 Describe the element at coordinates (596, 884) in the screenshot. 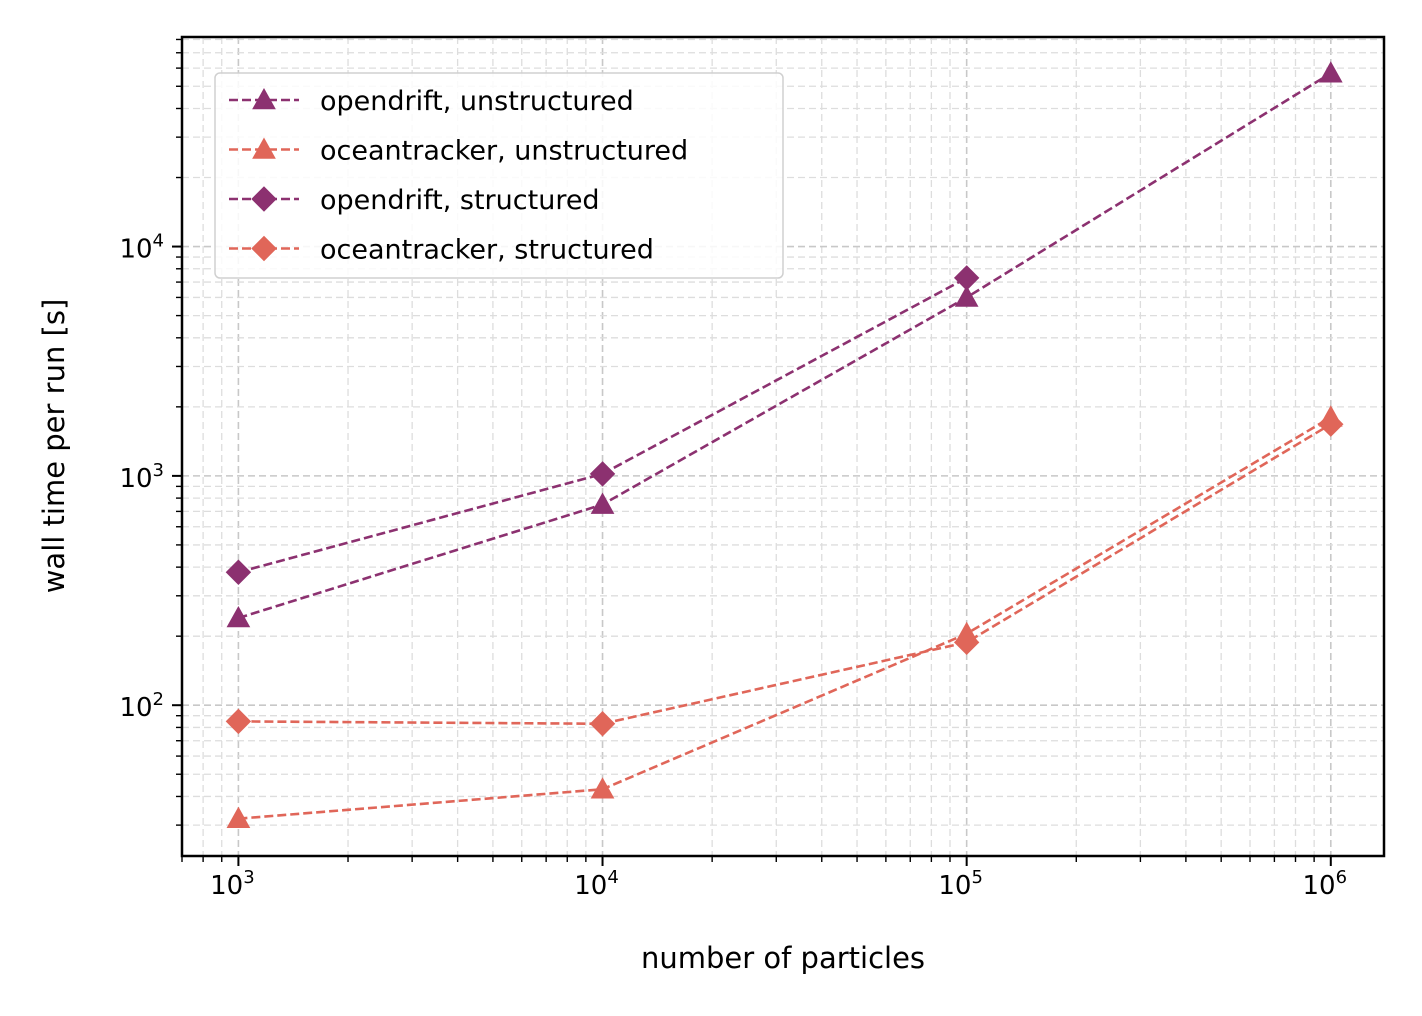

I see `x-tick-label: 104` at that location.